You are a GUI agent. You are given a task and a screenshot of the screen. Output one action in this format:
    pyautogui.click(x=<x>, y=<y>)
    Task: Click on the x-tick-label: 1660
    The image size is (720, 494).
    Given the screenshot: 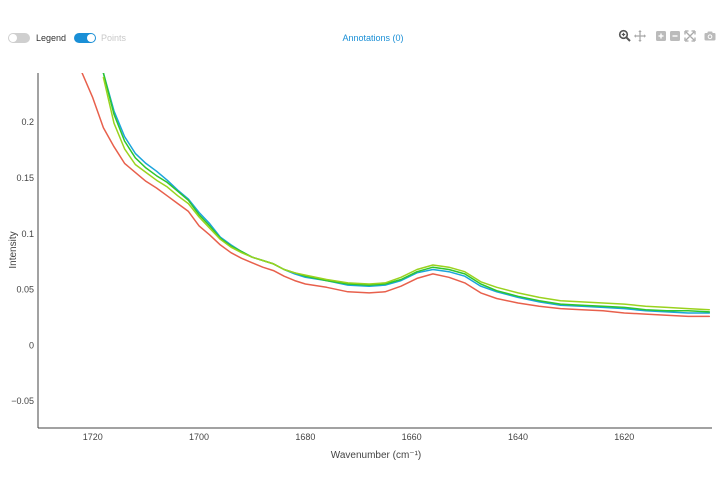 What is the action you would take?
    pyautogui.click(x=412, y=437)
    